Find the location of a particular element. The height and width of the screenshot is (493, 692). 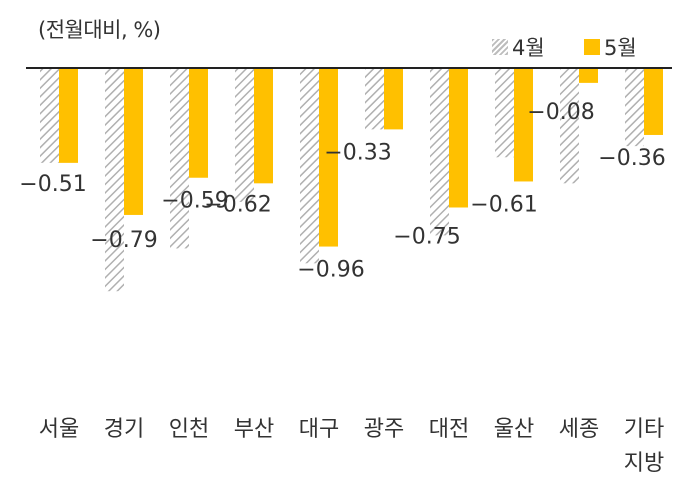

category-label-2: 경기 is located at coordinates (124, 430).